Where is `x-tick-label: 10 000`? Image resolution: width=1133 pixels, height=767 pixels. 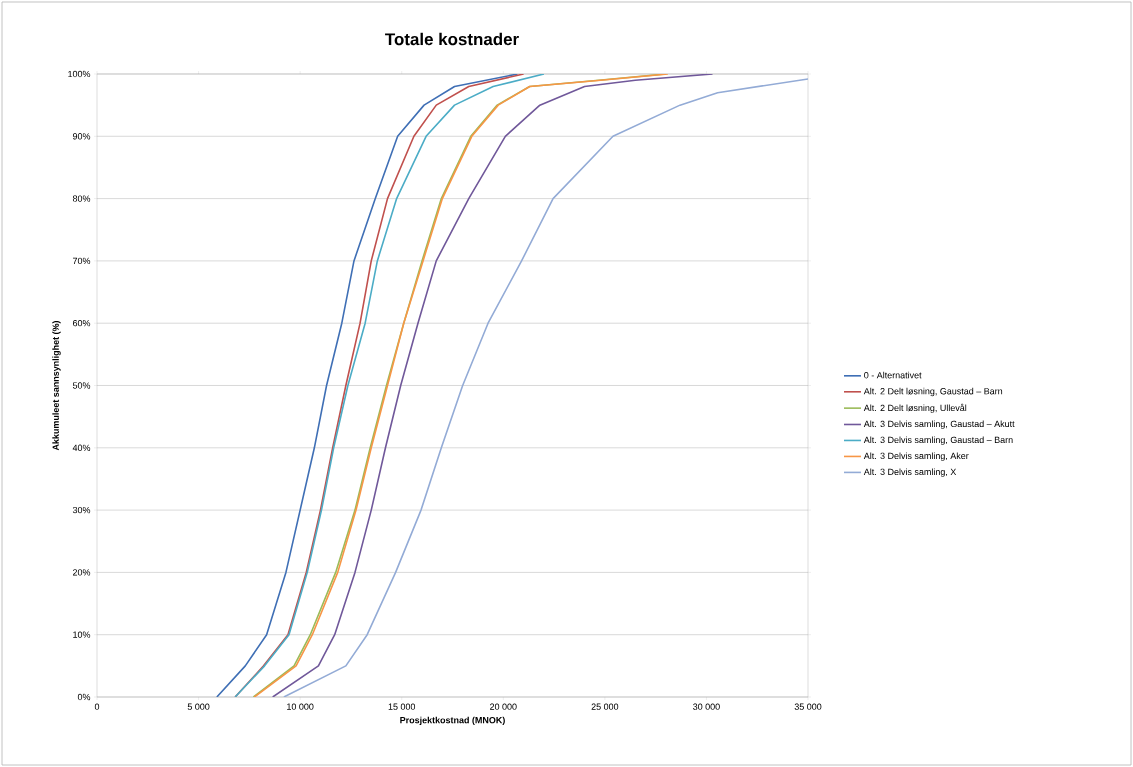 x-tick-label: 10 000 is located at coordinates (300, 706).